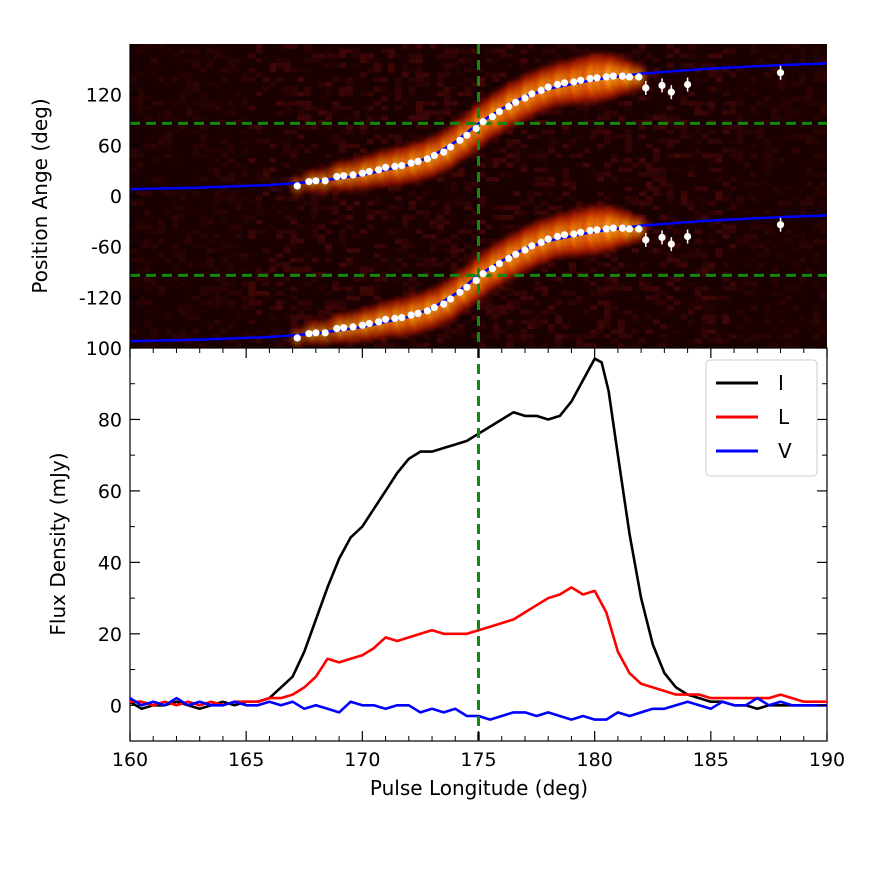 Image resolution: width=872 pixels, height=872 pixels. I want to click on flux-x-tick-label: 185, so click(711, 760).